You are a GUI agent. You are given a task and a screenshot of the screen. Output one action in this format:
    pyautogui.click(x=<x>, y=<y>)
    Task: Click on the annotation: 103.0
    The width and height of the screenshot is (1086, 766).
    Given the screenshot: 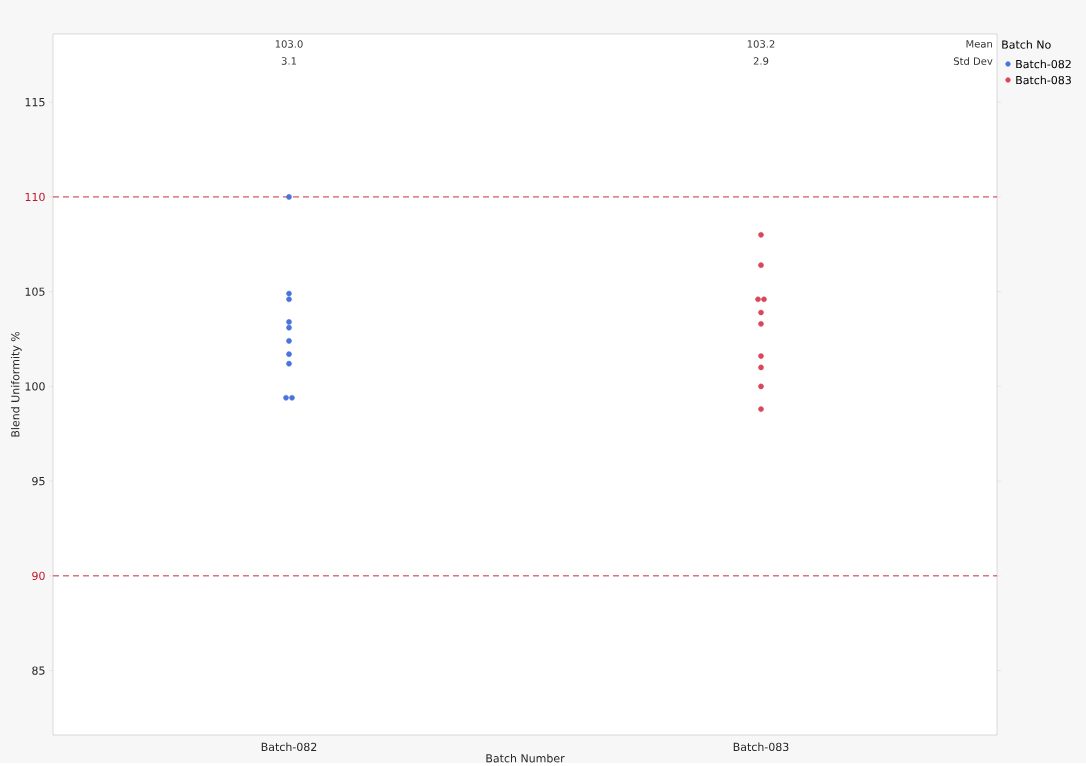 What is the action you would take?
    pyautogui.click(x=289, y=44)
    